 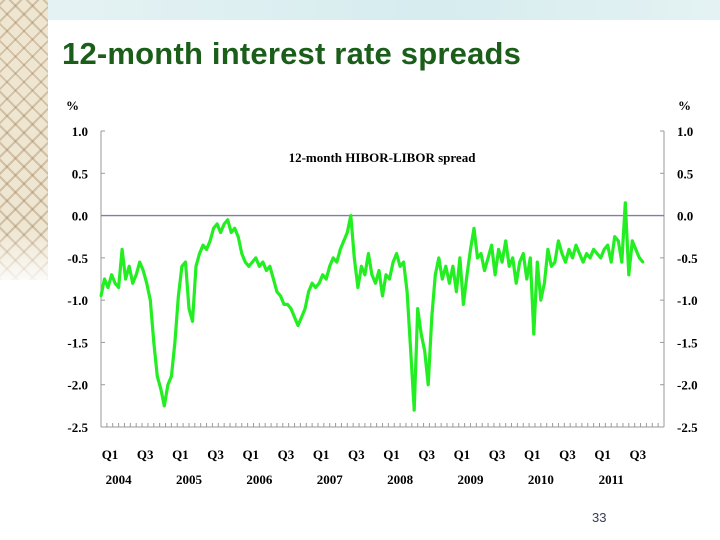 I want to click on x-year-label: 2011, so click(x=611, y=479).